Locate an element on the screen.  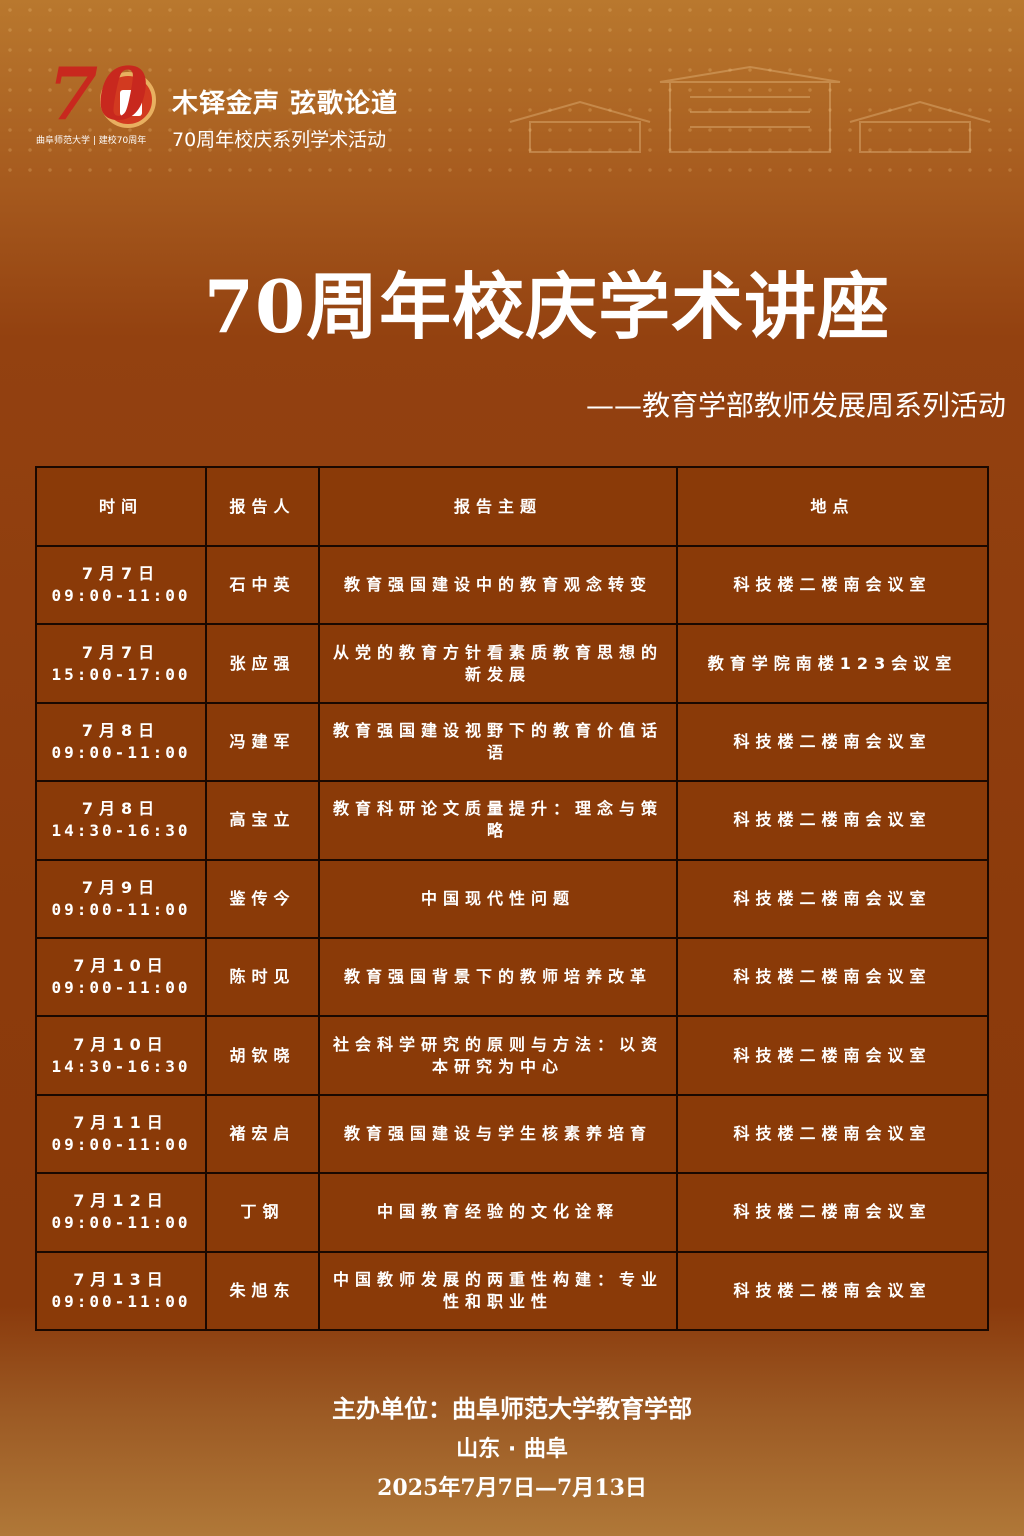
speaker-cell: 朱旭东 is located at coordinates (262, 1290).